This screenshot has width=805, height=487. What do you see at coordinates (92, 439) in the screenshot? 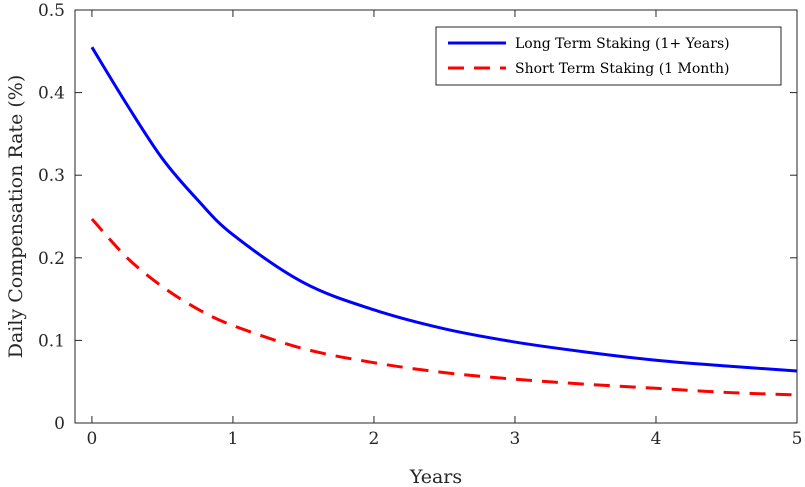
I see `x-tick-label: 0` at bounding box center [92, 439].